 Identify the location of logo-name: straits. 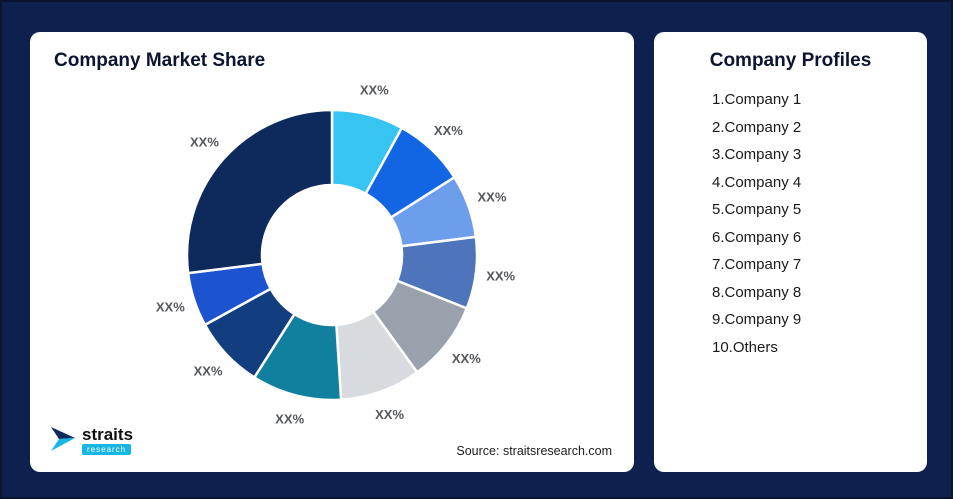
(108, 434).